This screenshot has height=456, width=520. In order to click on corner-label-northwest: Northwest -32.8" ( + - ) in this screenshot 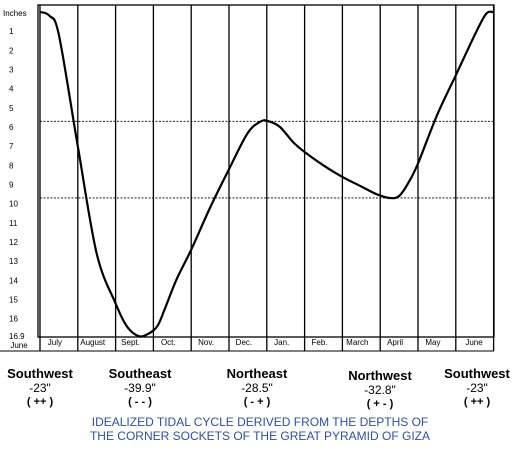, I will do `click(380, 389)`.